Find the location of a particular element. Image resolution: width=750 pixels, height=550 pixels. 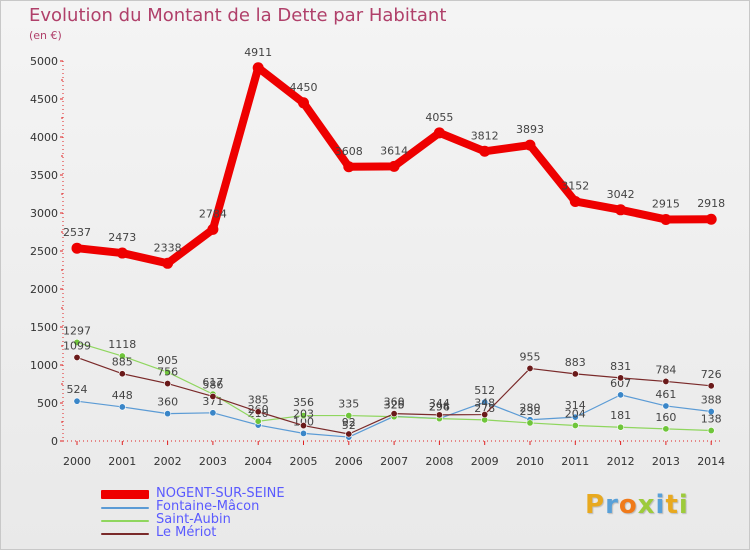

x-tick-label: 2001 is located at coordinates (122, 461).